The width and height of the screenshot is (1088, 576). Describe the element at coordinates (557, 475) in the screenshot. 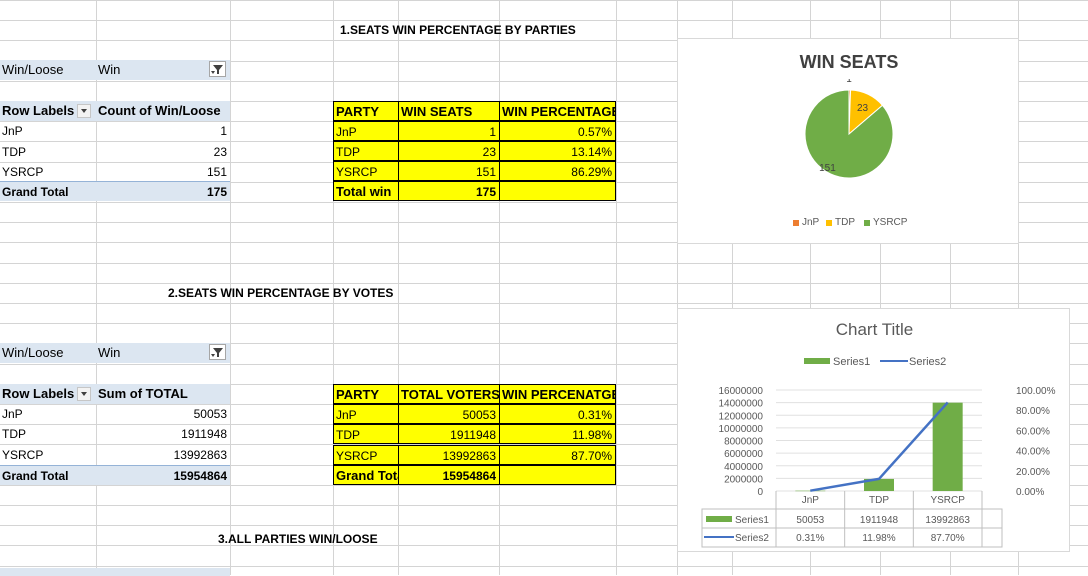

I see `table2-total-empty` at that location.